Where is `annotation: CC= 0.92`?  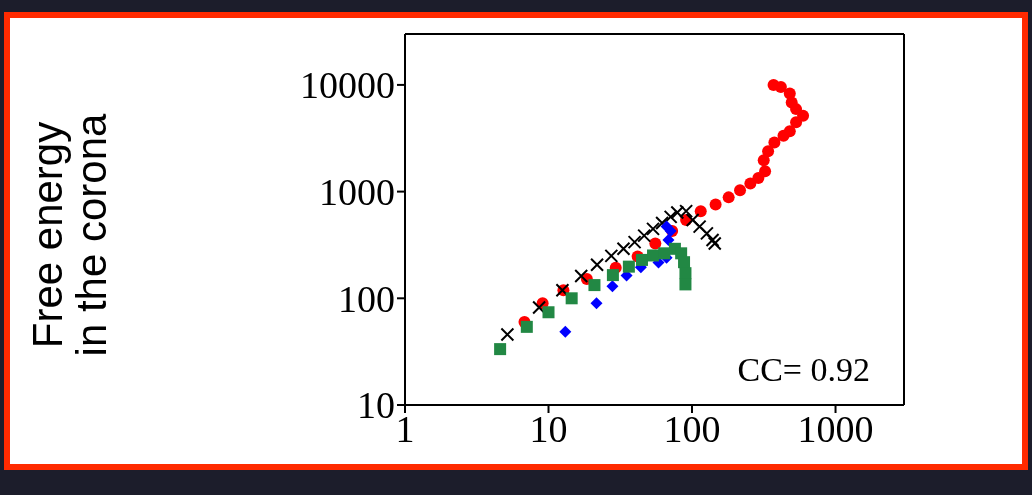
annotation: CC= 0.92 is located at coordinates (803, 370).